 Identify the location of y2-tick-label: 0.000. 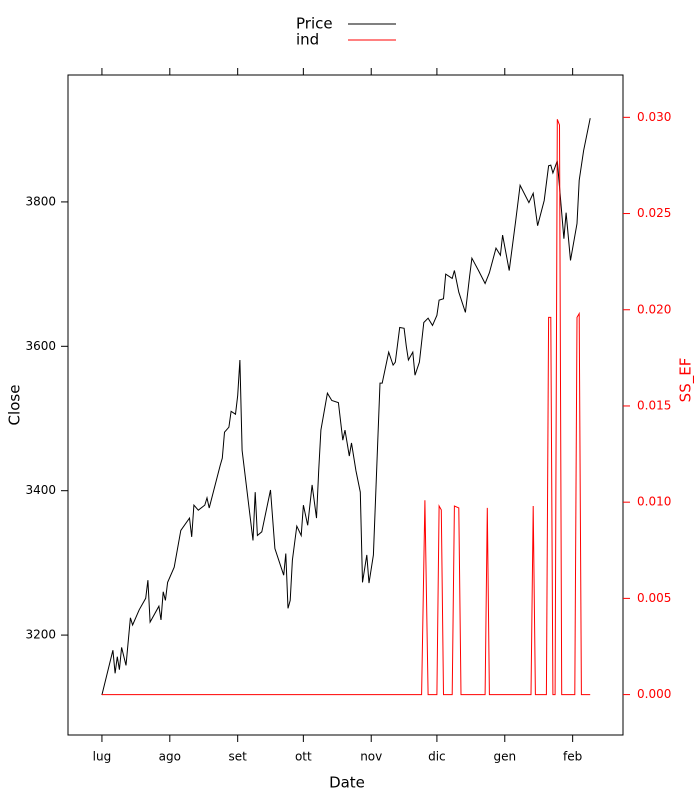
(654, 694).